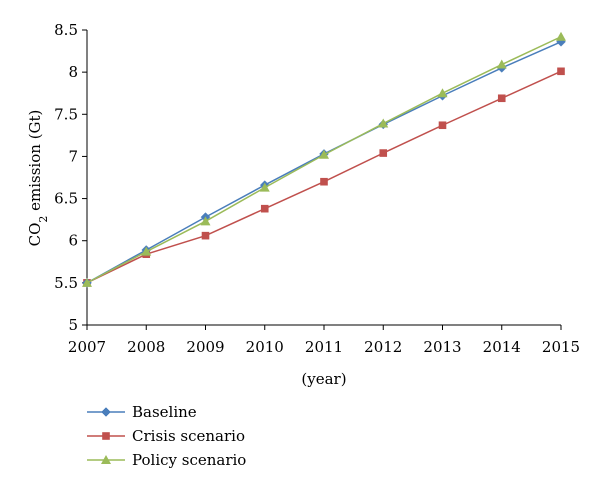  I want to click on y-tick-label: 8, so click(73, 72).